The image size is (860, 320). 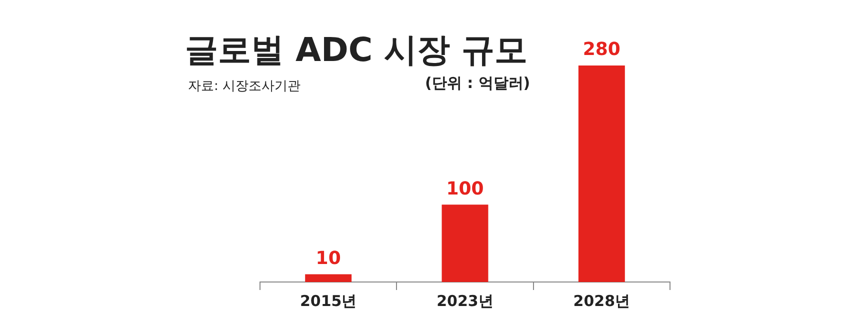 What do you see at coordinates (244, 86) in the screenshot?
I see `annotation: 자료: 시장조사기관` at bounding box center [244, 86].